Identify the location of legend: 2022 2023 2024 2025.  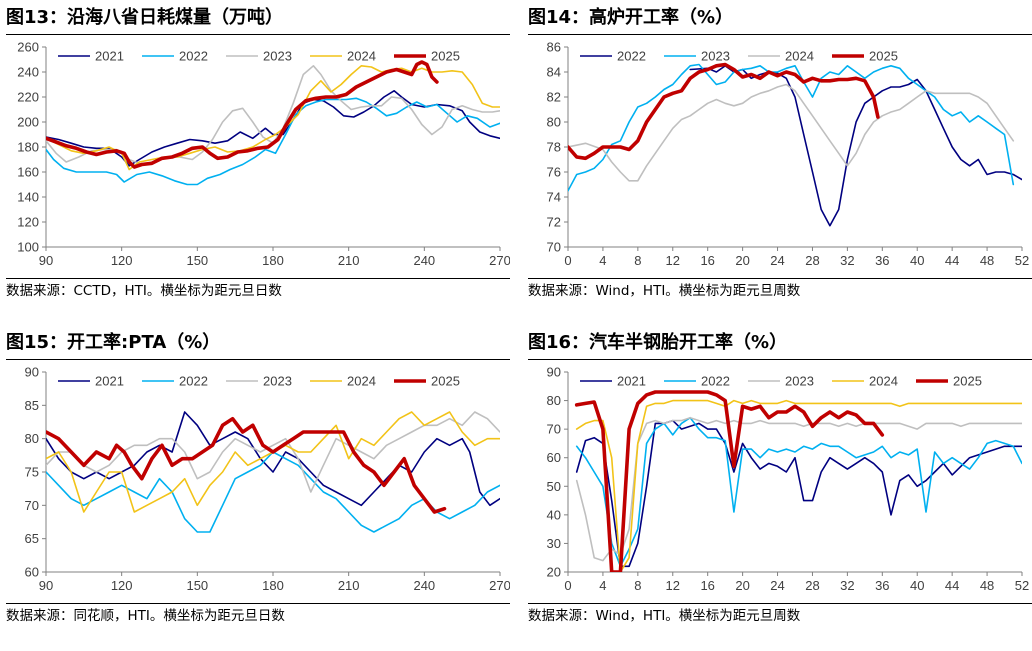
(739, 56).